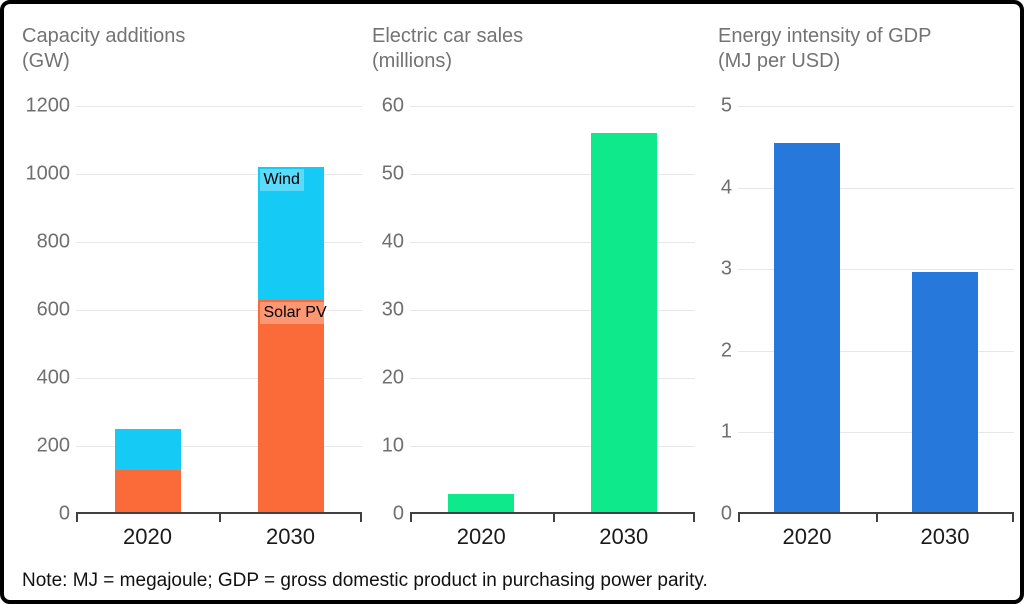  I want to click on y-tick-label: 20, so click(392, 377).